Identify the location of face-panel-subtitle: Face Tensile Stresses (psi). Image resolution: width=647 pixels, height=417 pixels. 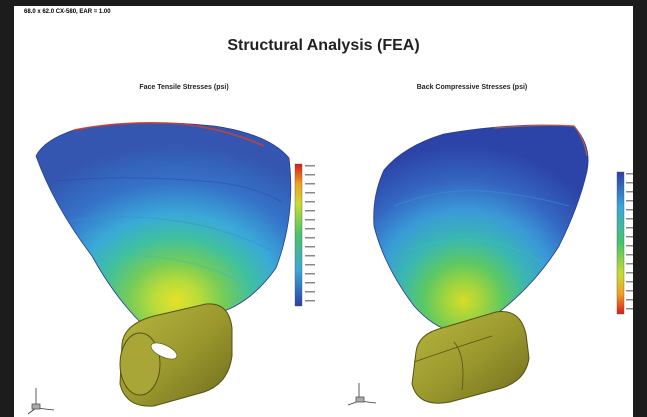
(184, 87).